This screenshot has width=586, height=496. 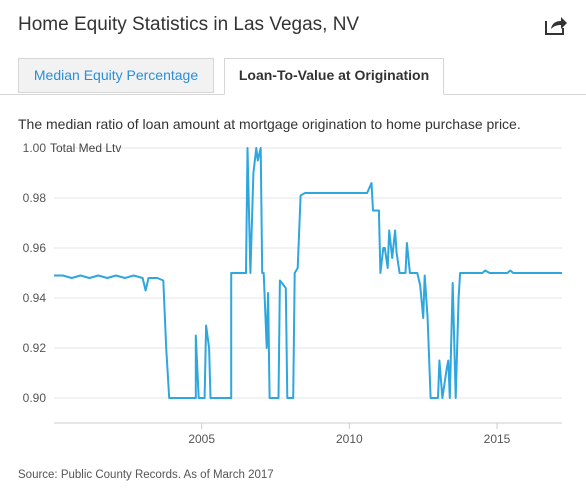 I want to click on share-icon, so click(x=556, y=25).